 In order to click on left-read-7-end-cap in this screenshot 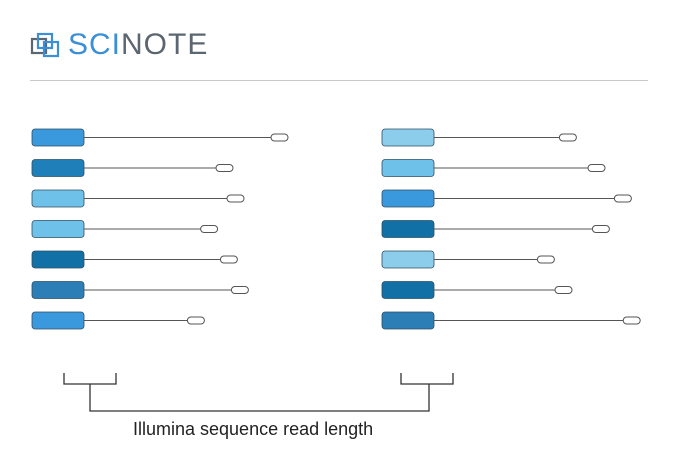, I will do `click(195, 320)`.